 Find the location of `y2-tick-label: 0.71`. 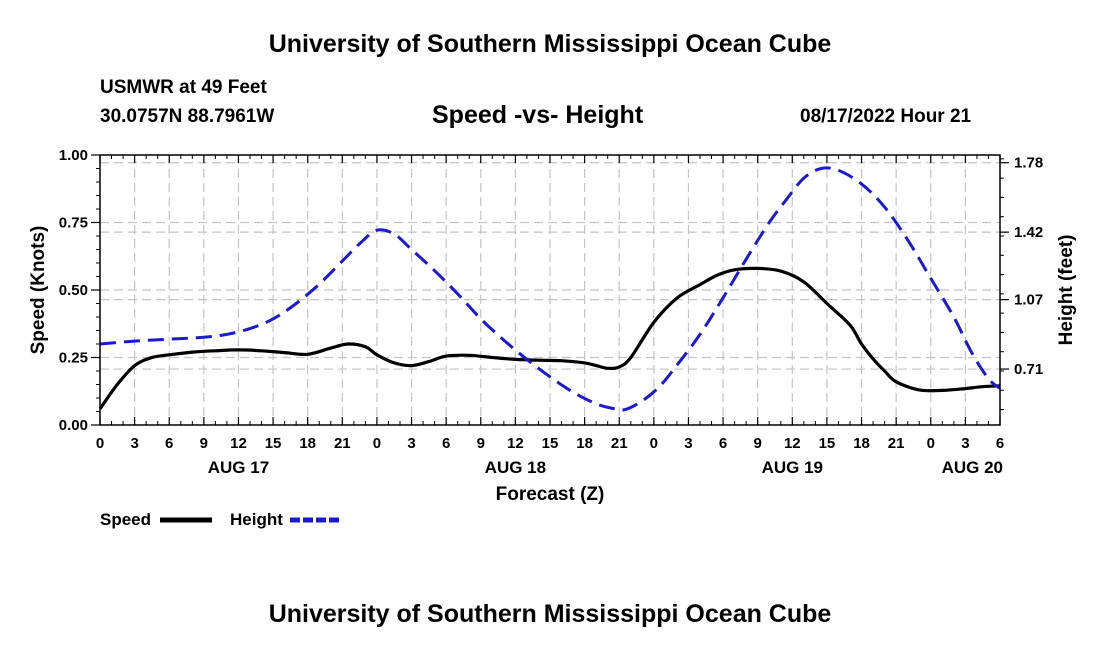

y2-tick-label: 0.71 is located at coordinates (1028, 369).